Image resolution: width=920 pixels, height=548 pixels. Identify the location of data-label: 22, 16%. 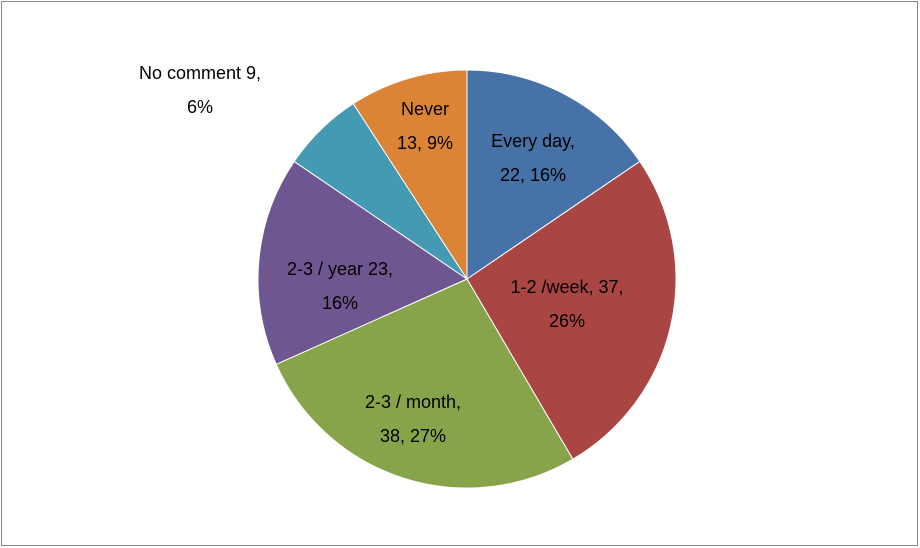
(533, 175).